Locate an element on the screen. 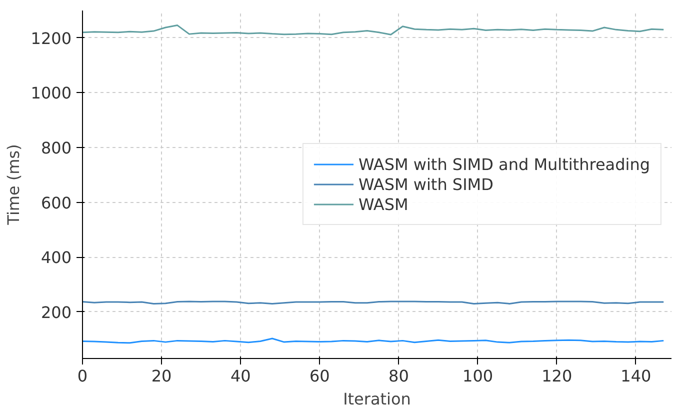  y-tick-label: 400 is located at coordinates (56, 258).